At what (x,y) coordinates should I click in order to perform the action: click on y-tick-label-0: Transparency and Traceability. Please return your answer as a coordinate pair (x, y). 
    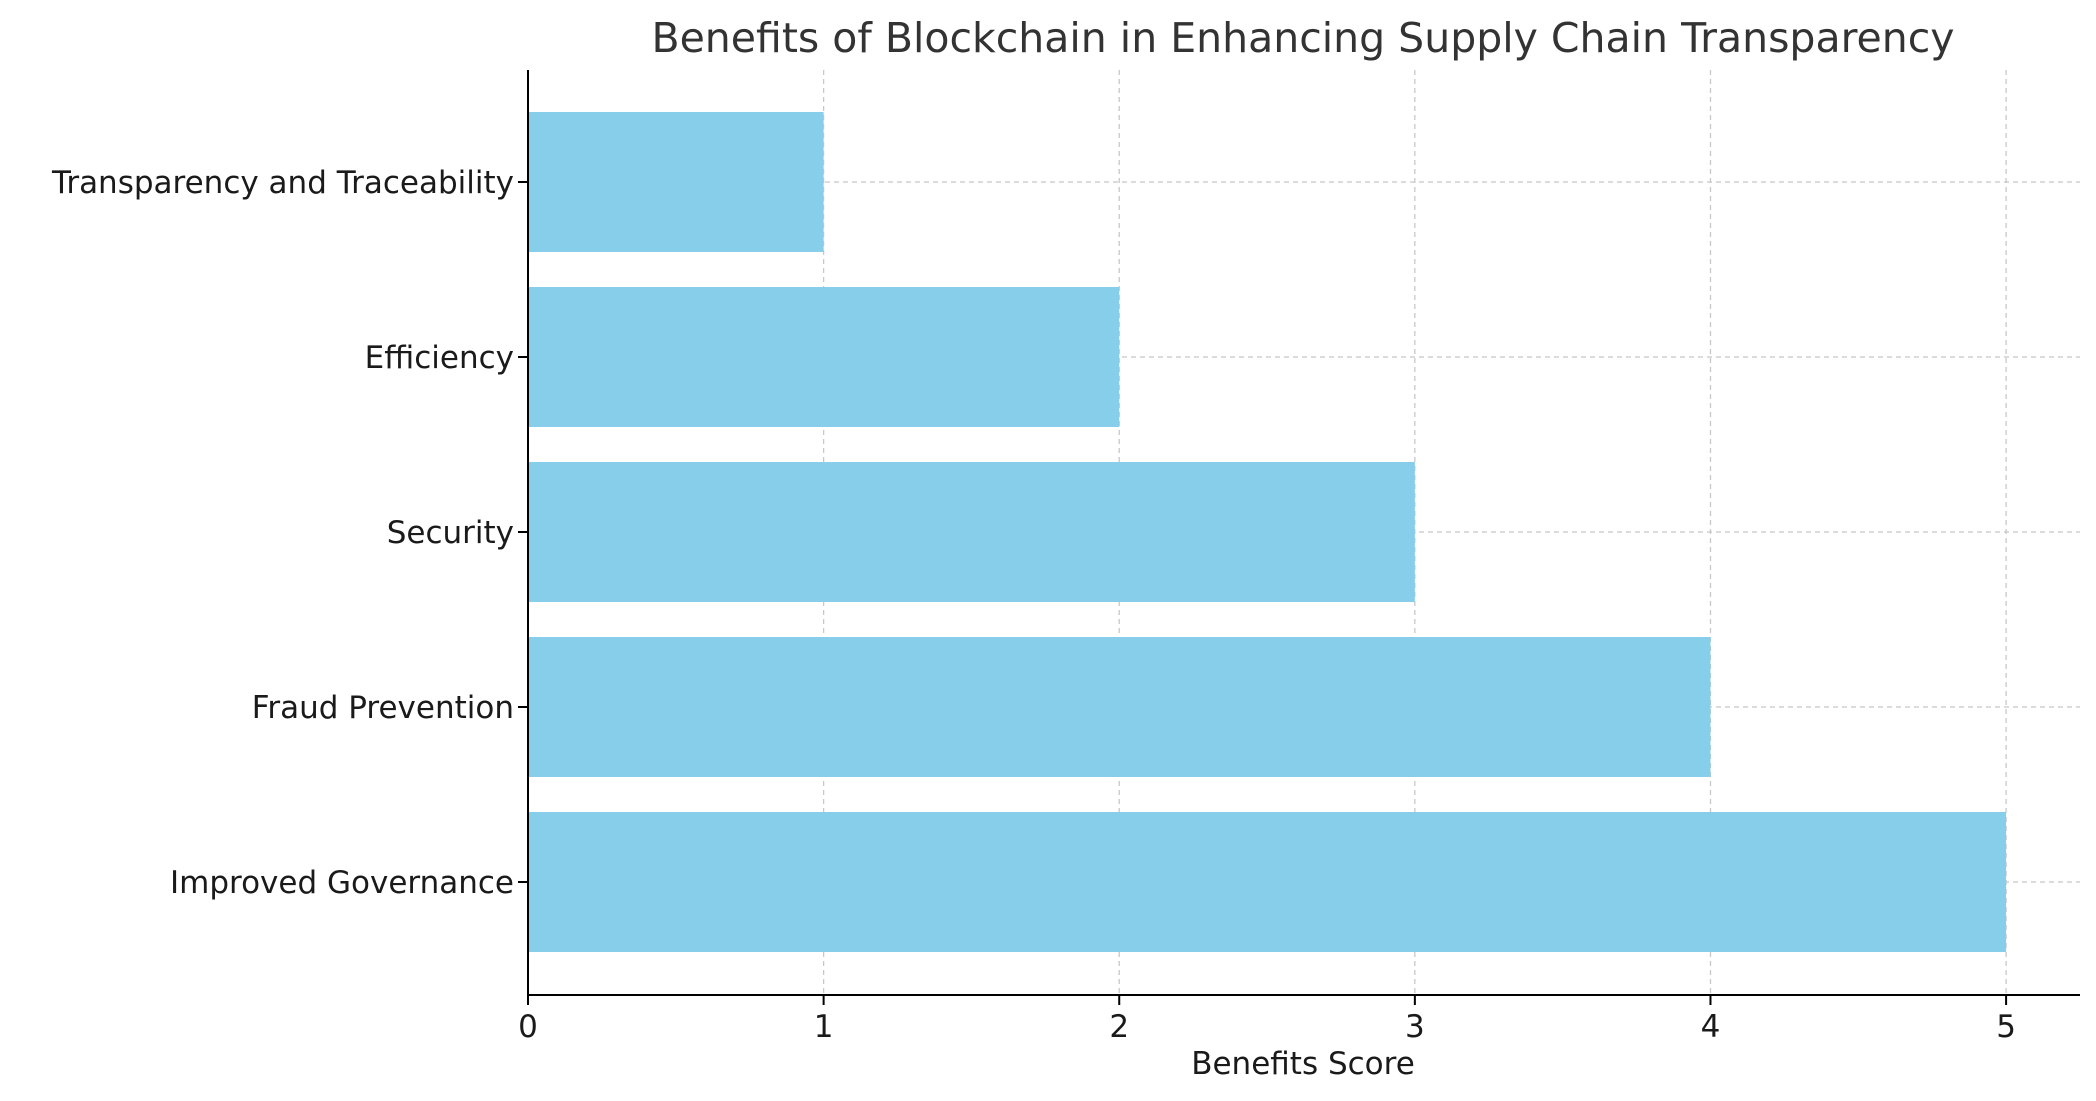
    Looking at the image, I should click on (282, 183).